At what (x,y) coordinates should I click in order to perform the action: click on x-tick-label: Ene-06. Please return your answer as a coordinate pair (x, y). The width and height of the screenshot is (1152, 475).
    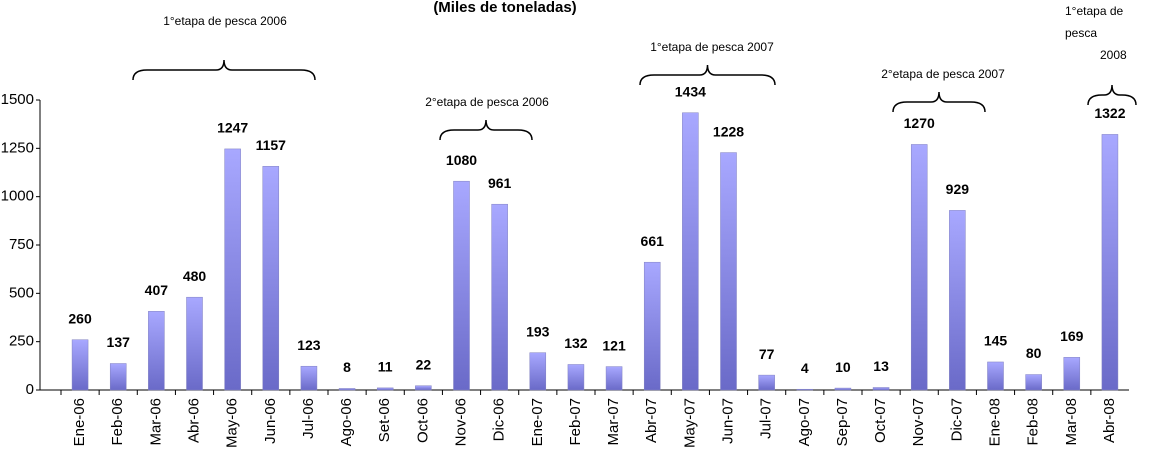
    Looking at the image, I should click on (79, 422).